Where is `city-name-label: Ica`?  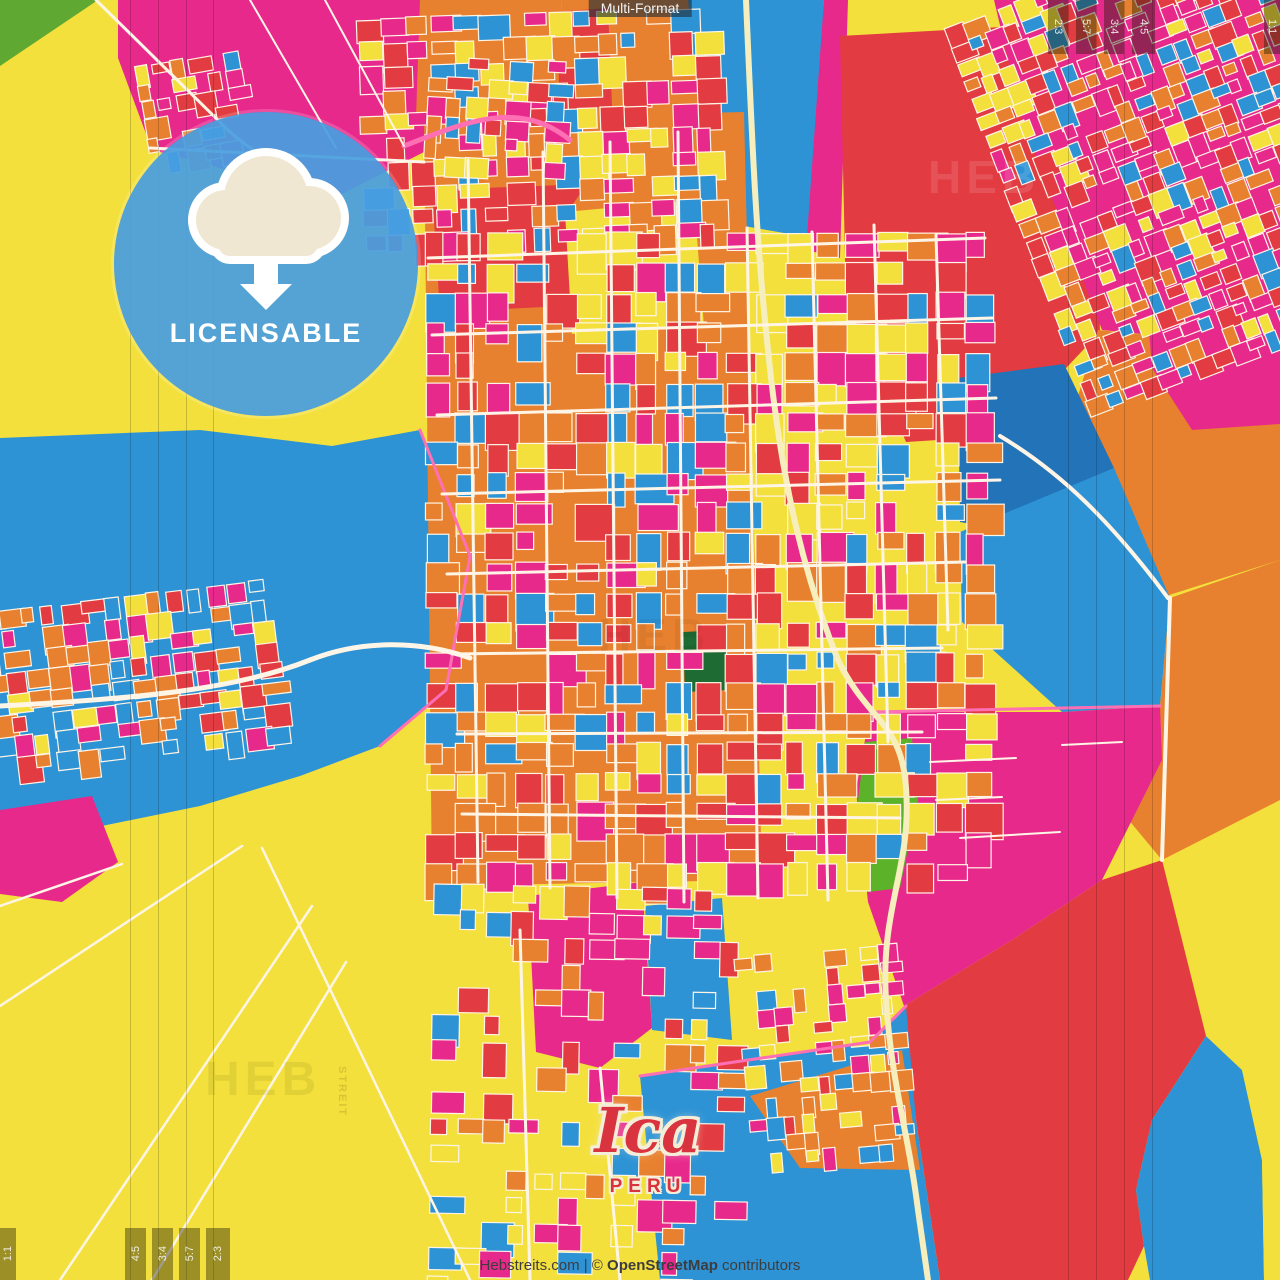 city-name-label: Ica is located at coordinates (648, 1130).